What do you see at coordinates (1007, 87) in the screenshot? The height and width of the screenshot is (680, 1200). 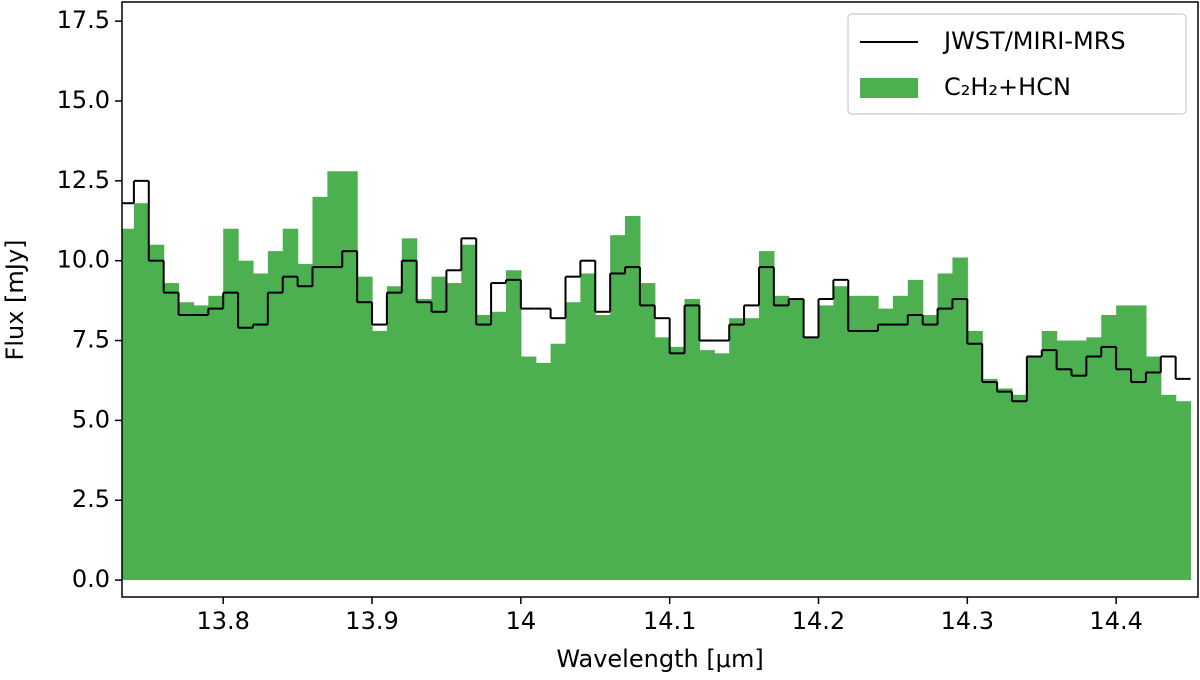 I see `legend-label: C₂H₂+HCN` at bounding box center [1007, 87].